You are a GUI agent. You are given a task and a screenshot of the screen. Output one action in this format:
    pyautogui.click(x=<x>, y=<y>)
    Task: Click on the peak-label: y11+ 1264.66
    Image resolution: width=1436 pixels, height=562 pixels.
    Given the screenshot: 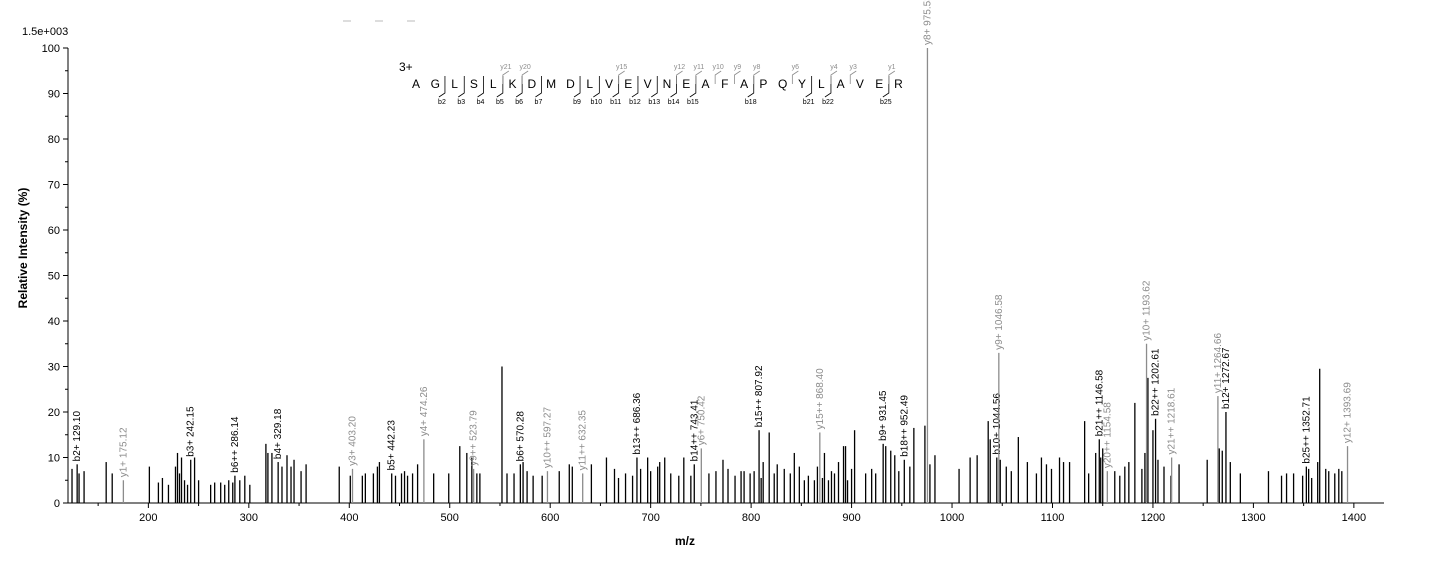 What is the action you would take?
    pyautogui.click(x=1218, y=362)
    